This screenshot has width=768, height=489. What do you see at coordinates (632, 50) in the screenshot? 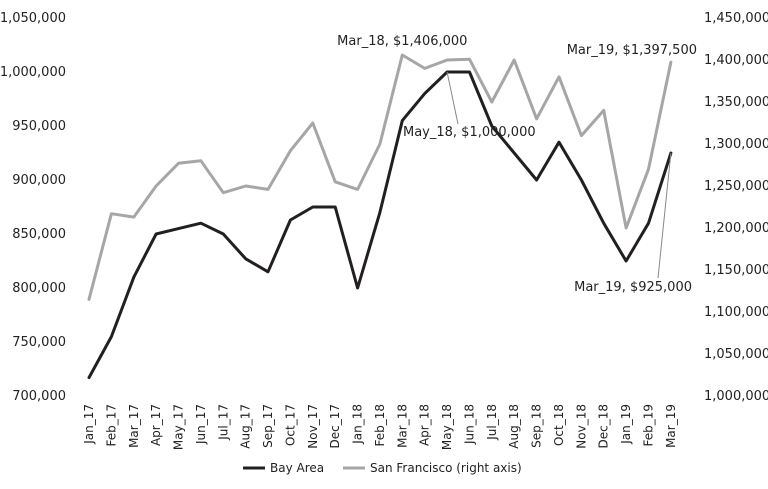
I see `annotation-mar19-sf: Mar_19, $1,397,500` at bounding box center [632, 50].